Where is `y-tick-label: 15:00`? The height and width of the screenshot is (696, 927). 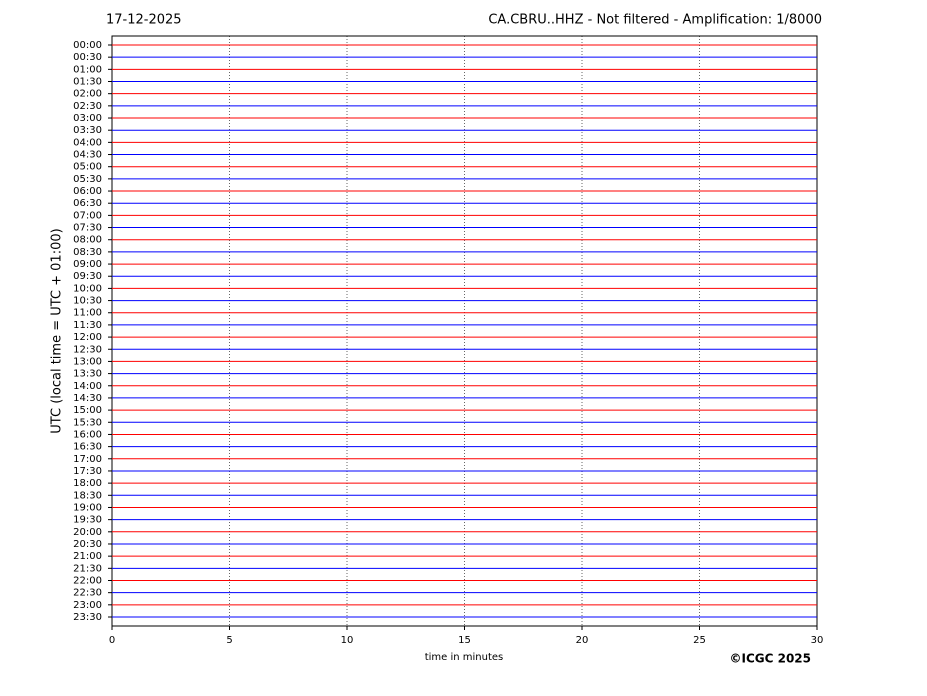 y-tick-label: 15:00 is located at coordinates (87, 410).